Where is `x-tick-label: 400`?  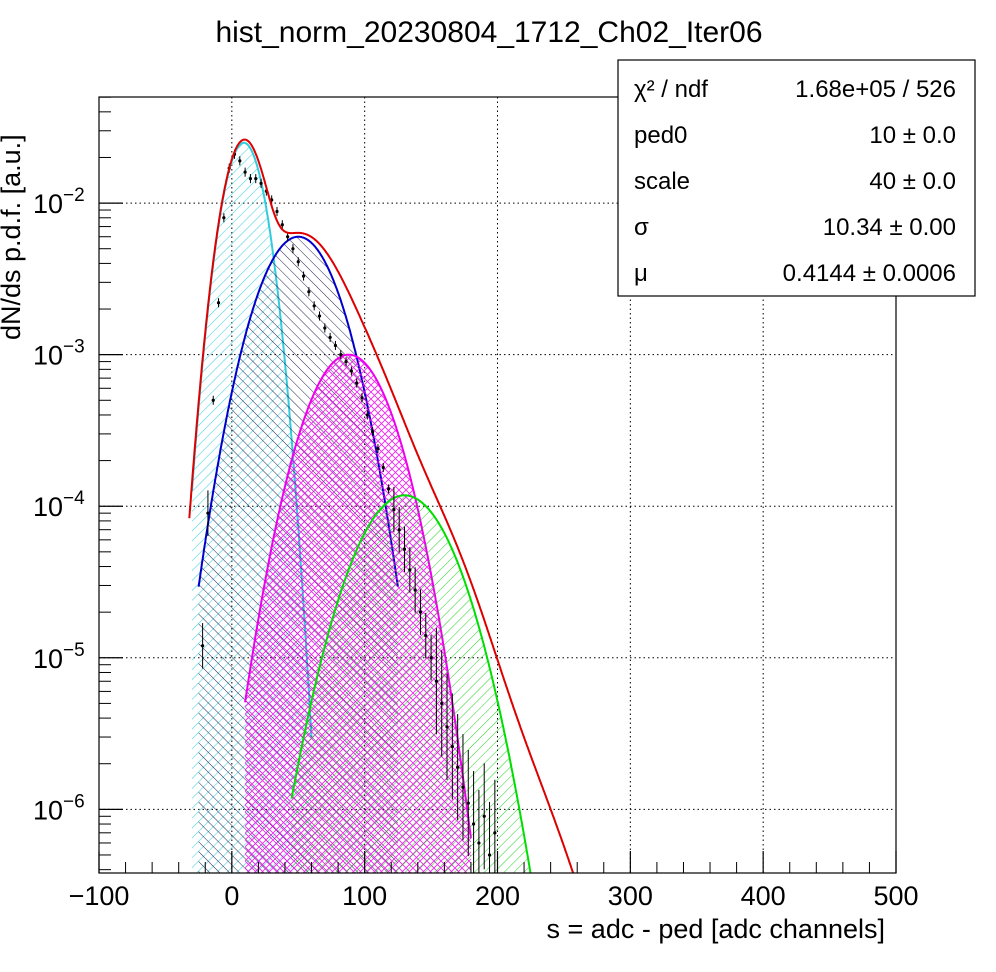 x-tick-label: 400 is located at coordinates (763, 896).